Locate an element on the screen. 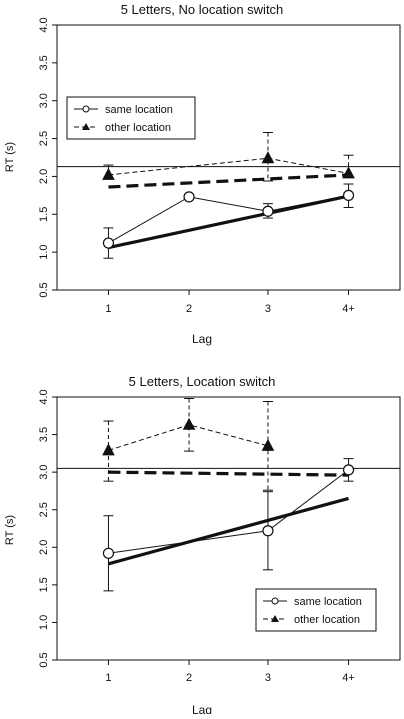  chart-title: 5 Letters, No location switch is located at coordinates (202, 9).